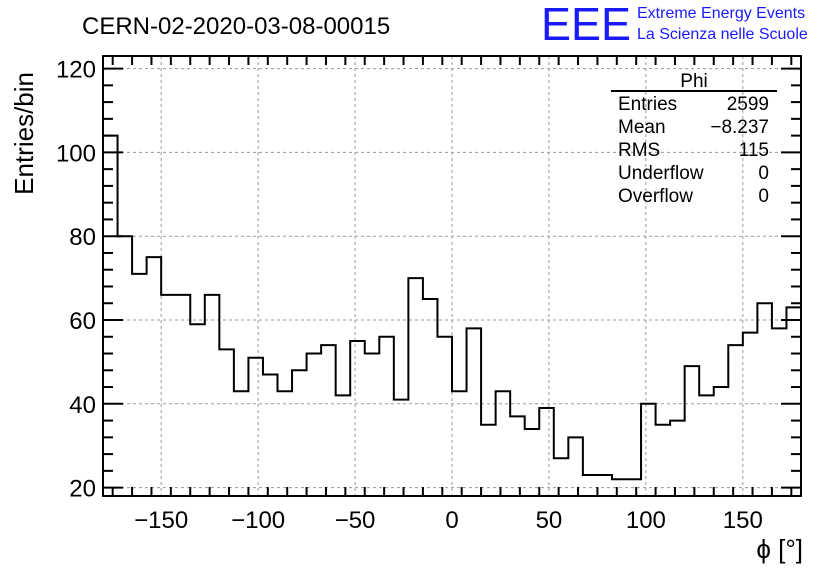 The width and height of the screenshot is (836, 572). Describe the element at coordinates (236, 26) in the screenshot. I see `chart-title: CERN-02-2020-03-08-00015` at that location.